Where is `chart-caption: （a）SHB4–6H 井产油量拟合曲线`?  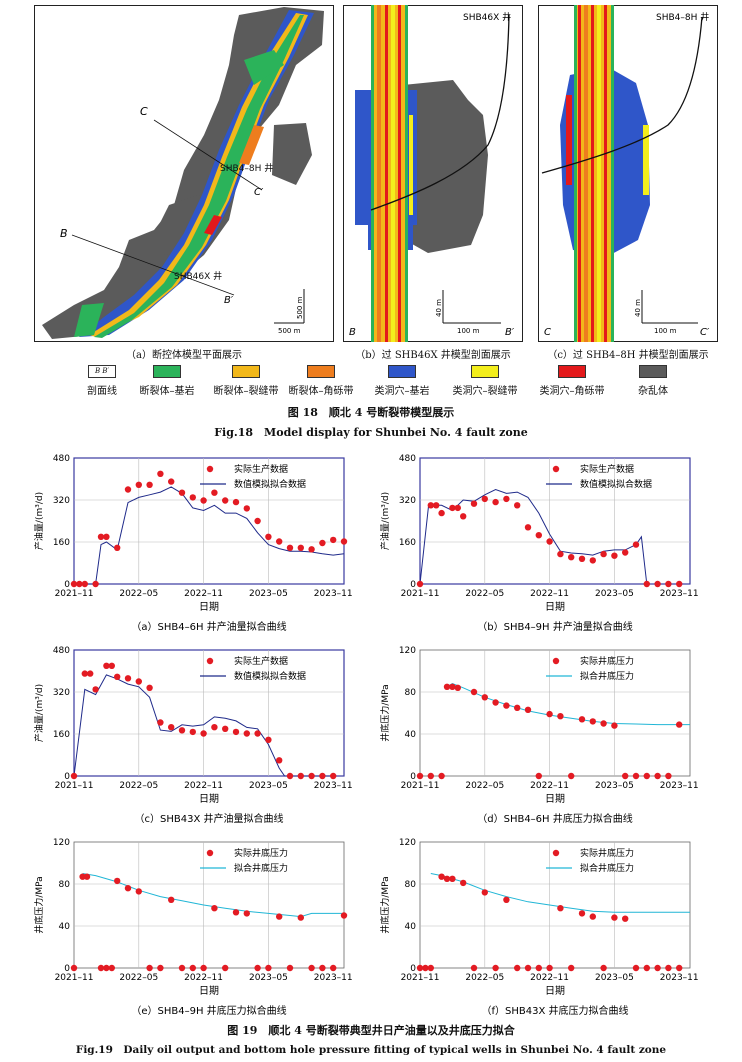
chart-caption: （a）SHB4–6H 井产油量拟合曲线 is located at coordinates (208, 626).